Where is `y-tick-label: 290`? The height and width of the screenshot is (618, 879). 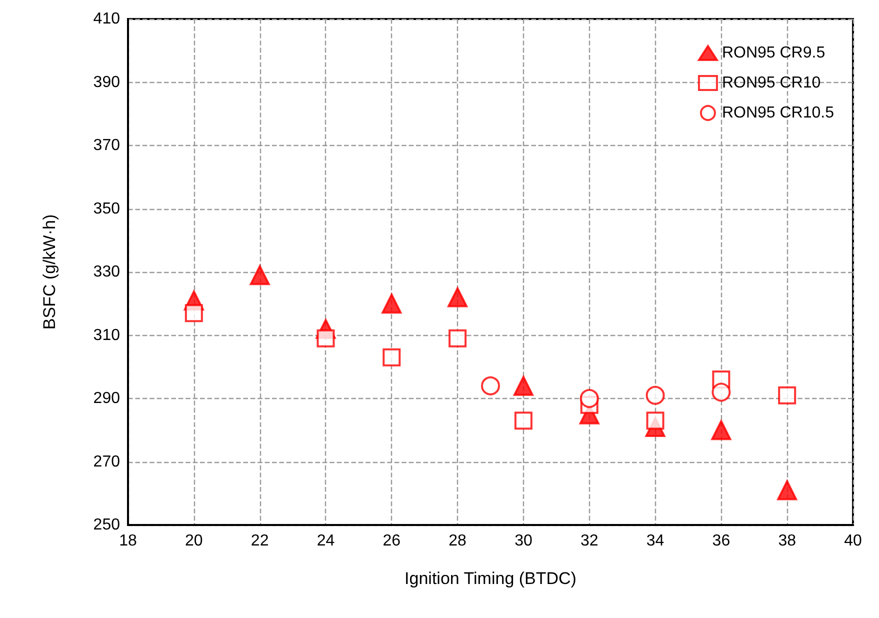
y-tick-label: 290 is located at coordinates (106, 398).